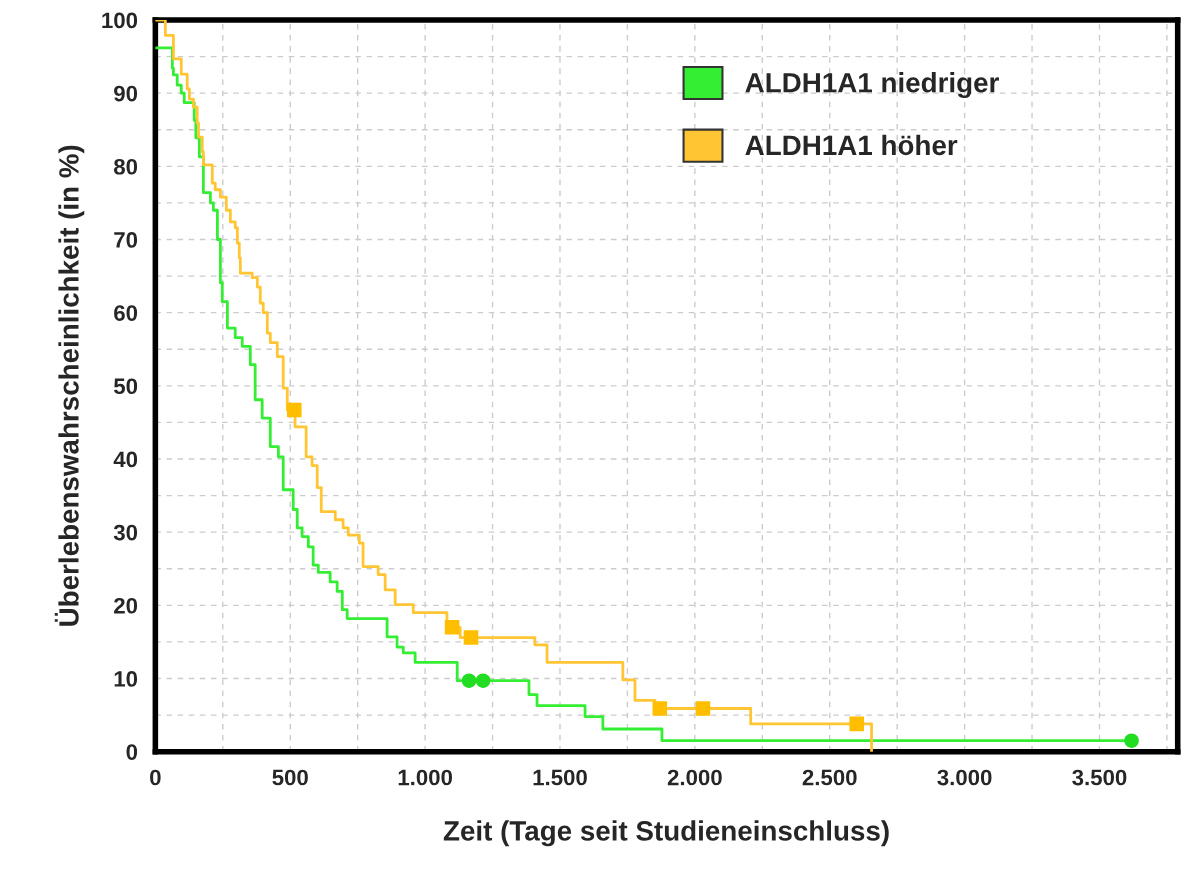 The width and height of the screenshot is (1186, 870). Describe the element at coordinates (125, 532) in the screenshot. I see `y-tick-label: 30` at that location.